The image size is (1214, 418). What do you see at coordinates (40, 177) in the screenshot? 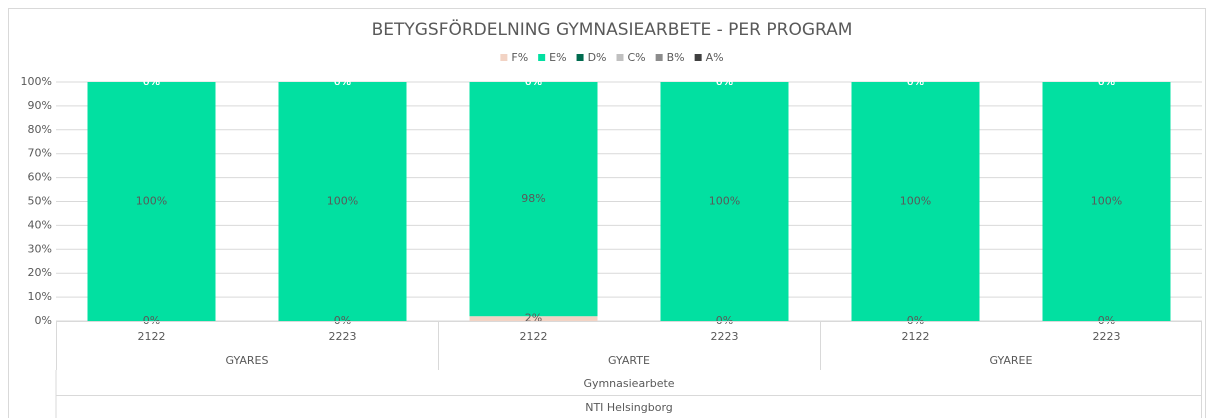
I see `y-tick-label: 60%` at bounding box center [40, 177].